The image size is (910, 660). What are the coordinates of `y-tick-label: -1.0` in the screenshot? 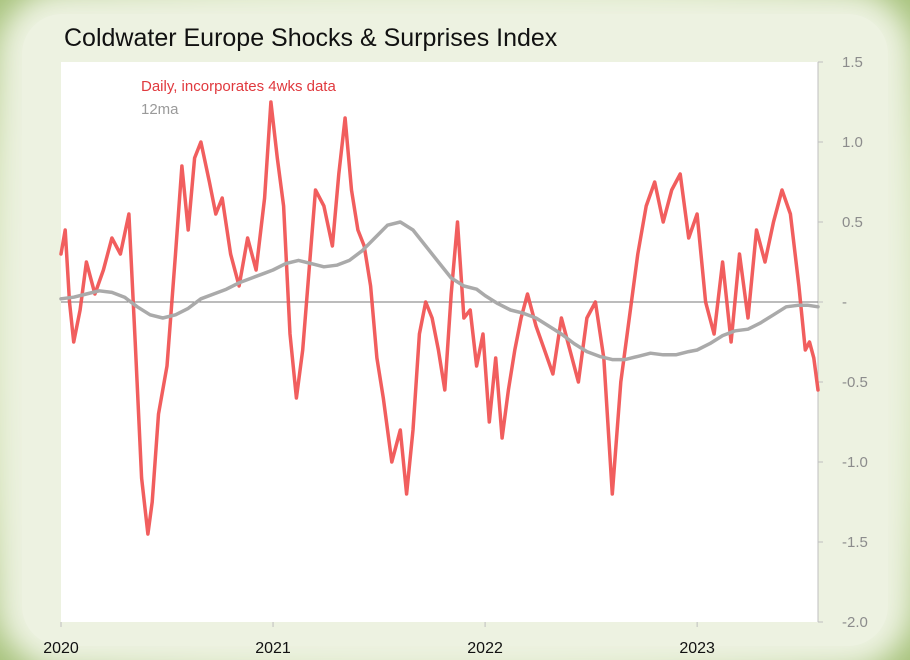 It's located at (855, 462).